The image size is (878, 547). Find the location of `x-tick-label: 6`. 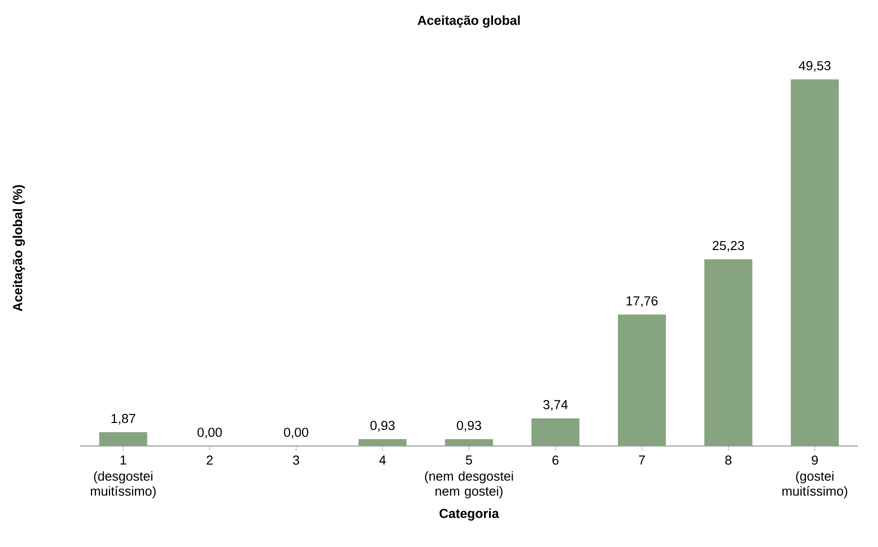

x-tick-label: 6 is located at coordinates (555, 460).